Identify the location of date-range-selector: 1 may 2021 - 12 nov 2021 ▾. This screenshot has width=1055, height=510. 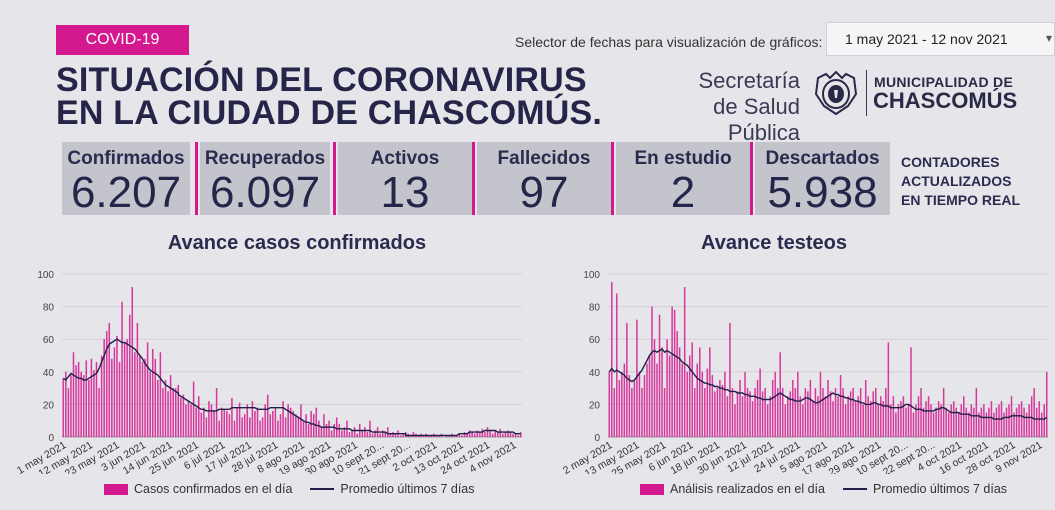
(940, 39).